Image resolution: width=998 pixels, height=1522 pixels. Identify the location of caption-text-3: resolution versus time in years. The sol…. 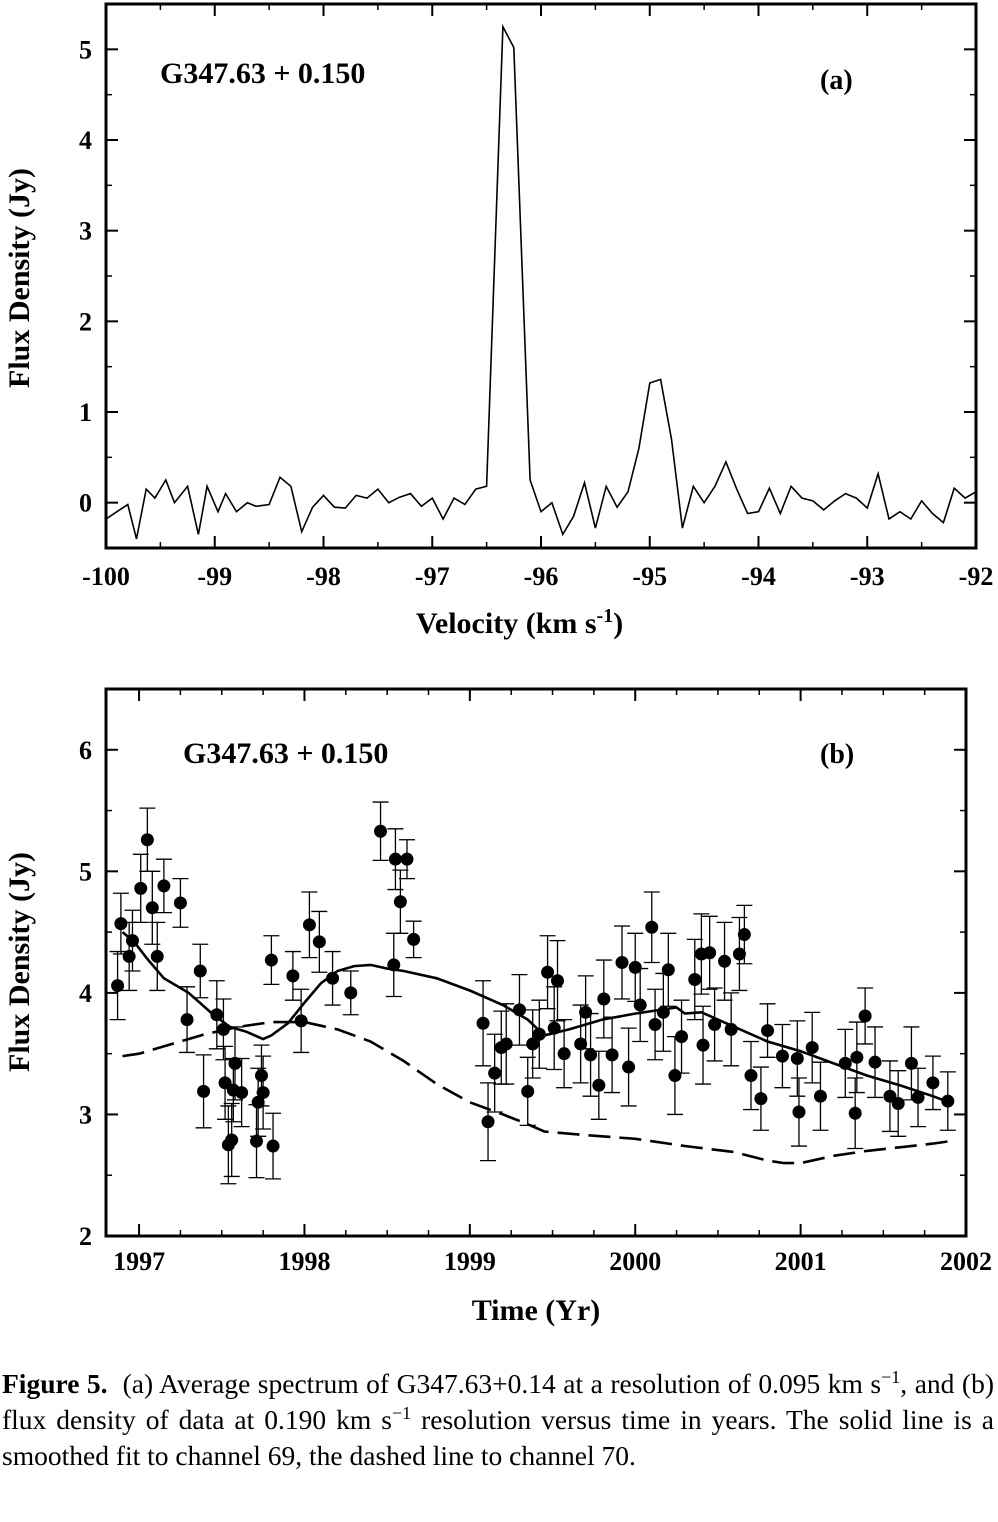
(498, 1437).